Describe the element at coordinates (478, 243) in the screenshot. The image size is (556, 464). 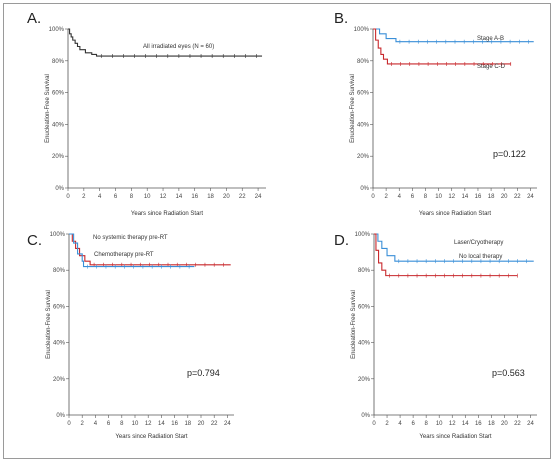
I see `series-label: Laser/Cryotherapy` at that location.